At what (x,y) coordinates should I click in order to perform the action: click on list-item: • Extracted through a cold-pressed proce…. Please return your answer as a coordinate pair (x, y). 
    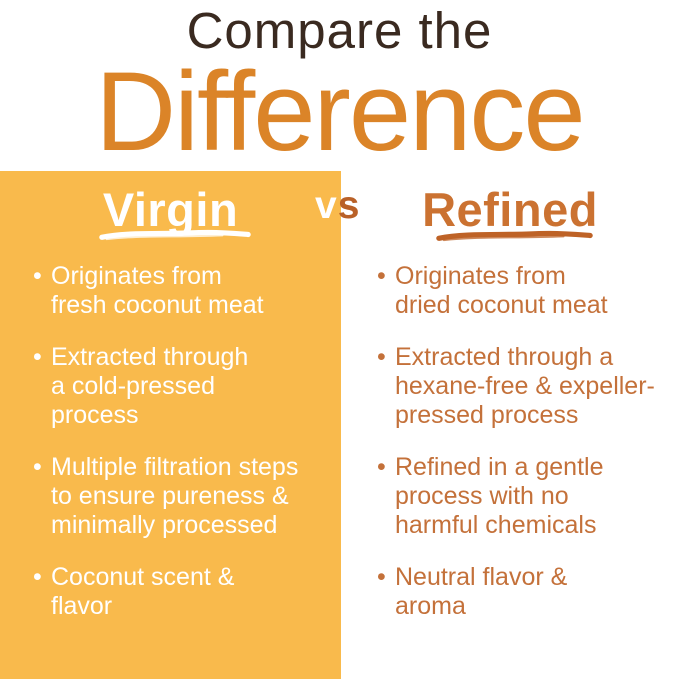
    Looking at the image, I should click on (181, 386).